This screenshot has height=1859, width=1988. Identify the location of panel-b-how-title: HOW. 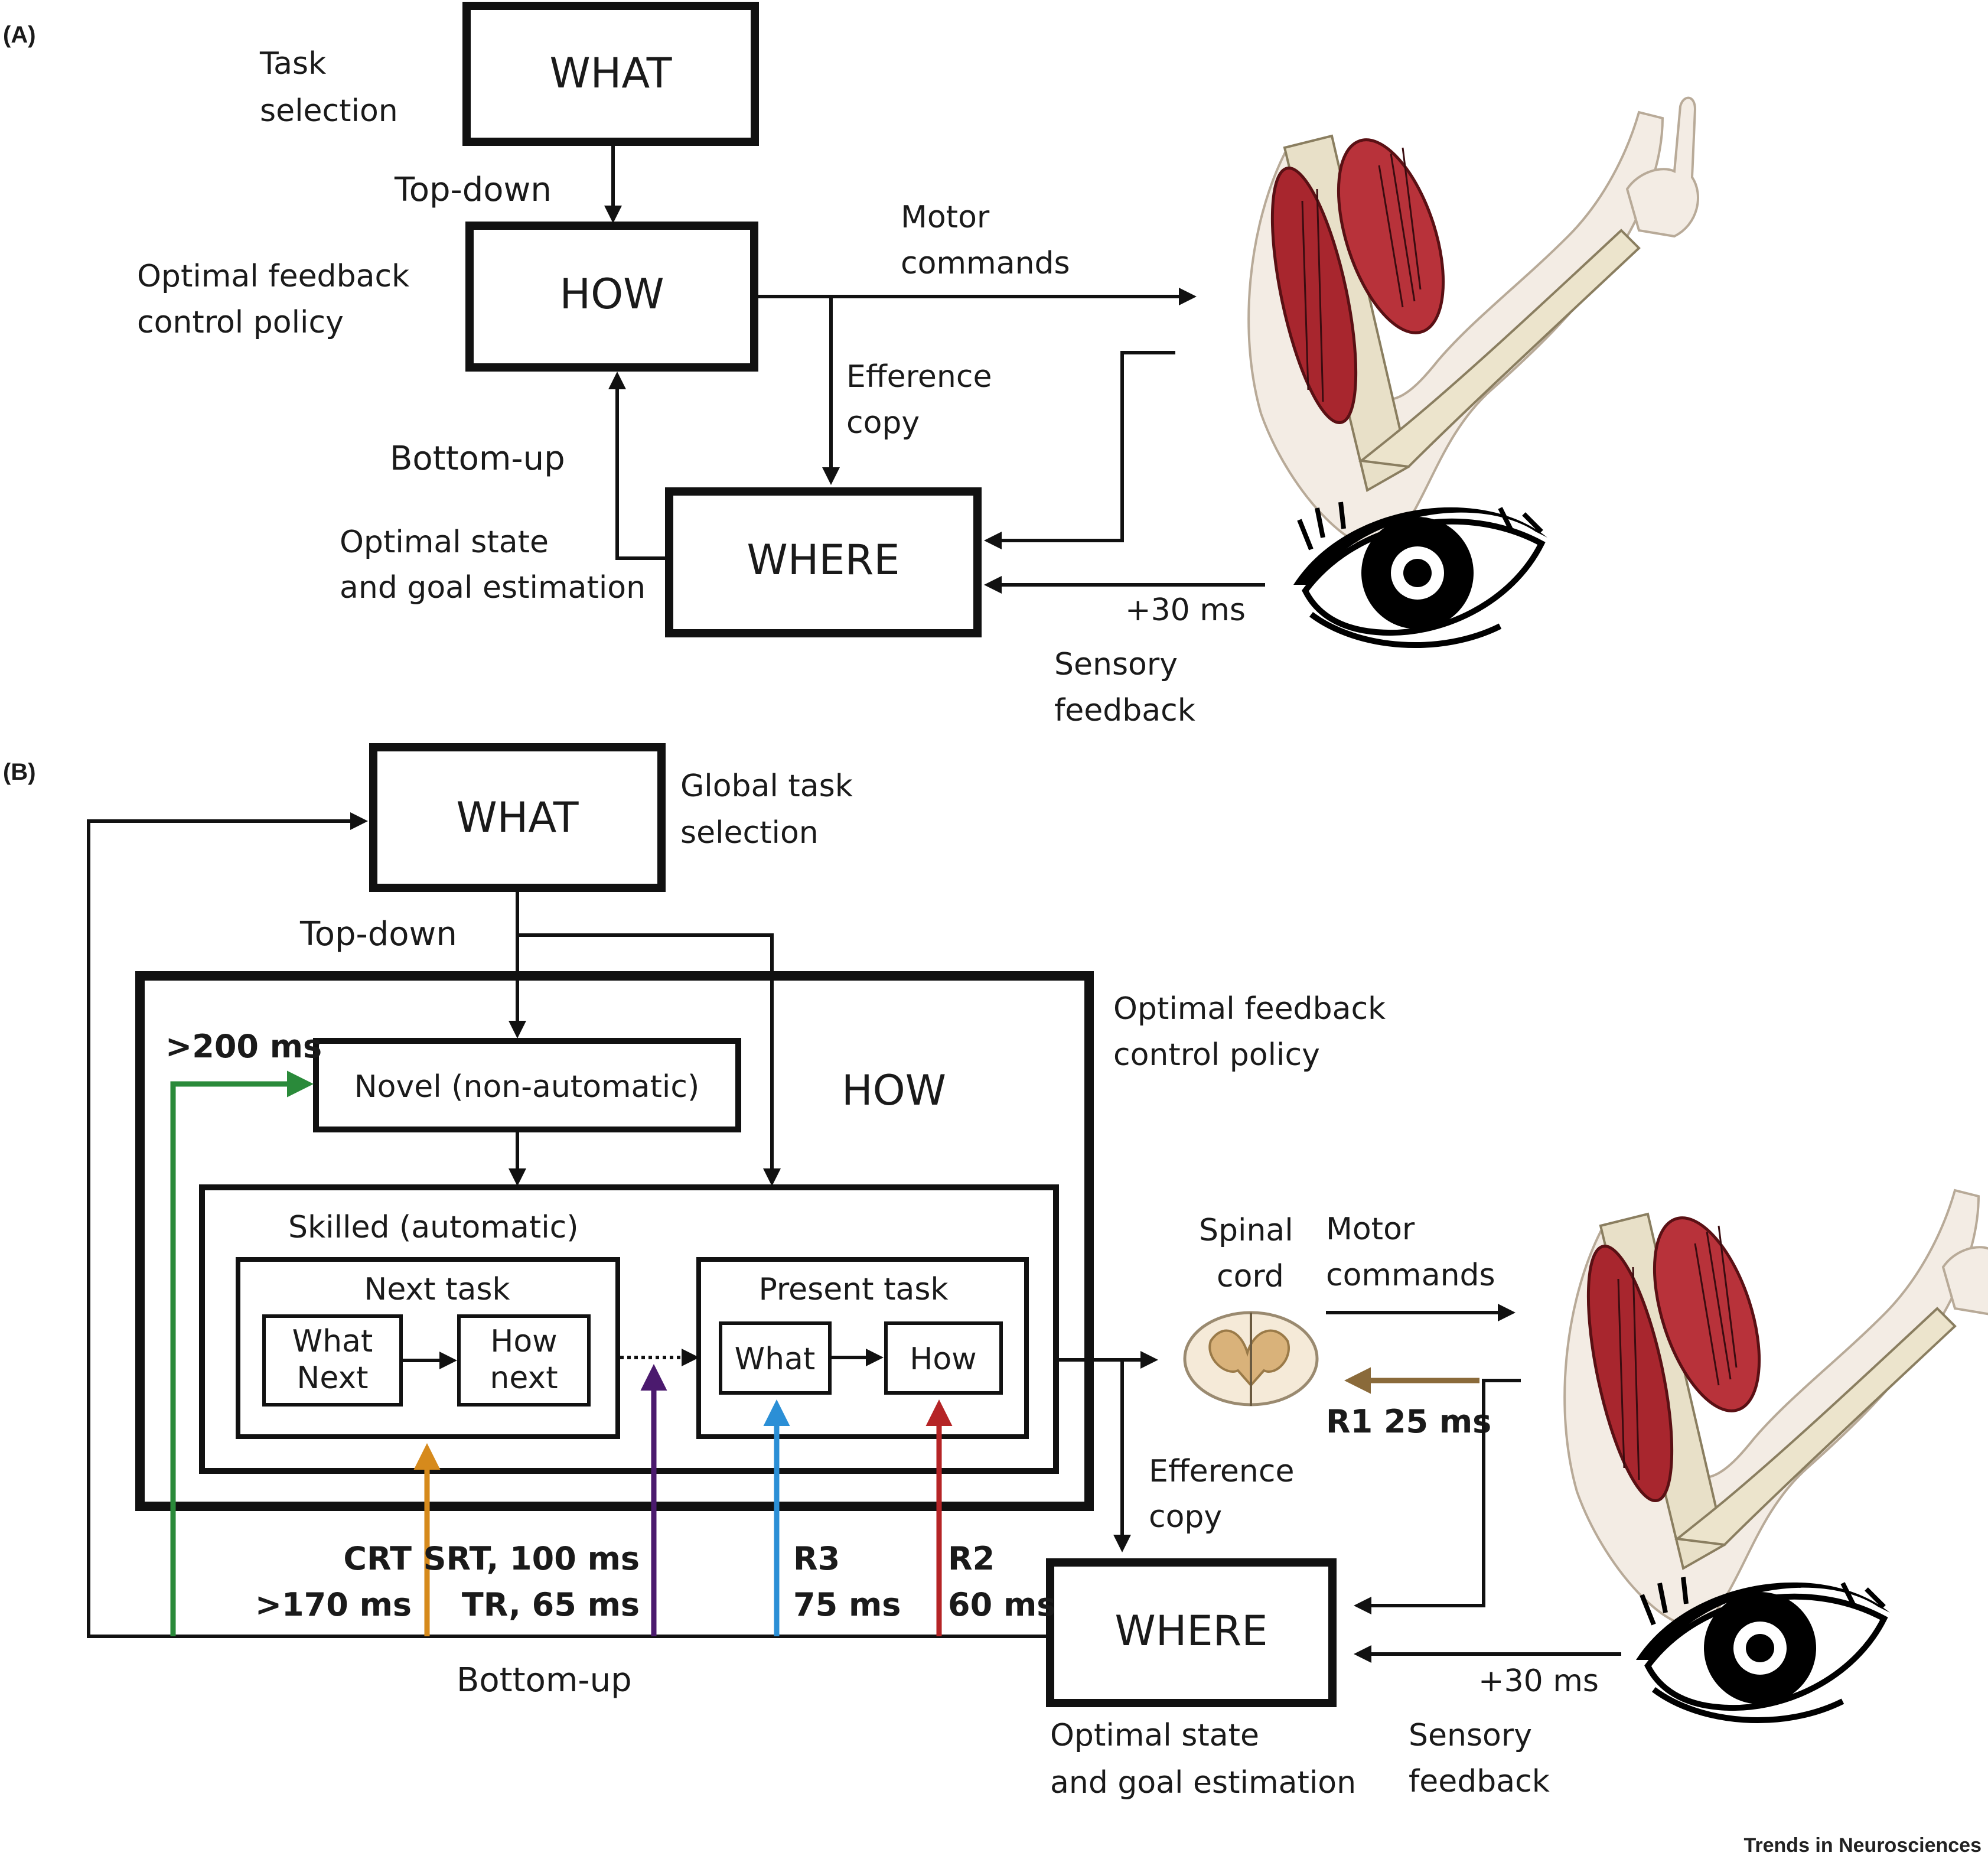
(894, 1090).